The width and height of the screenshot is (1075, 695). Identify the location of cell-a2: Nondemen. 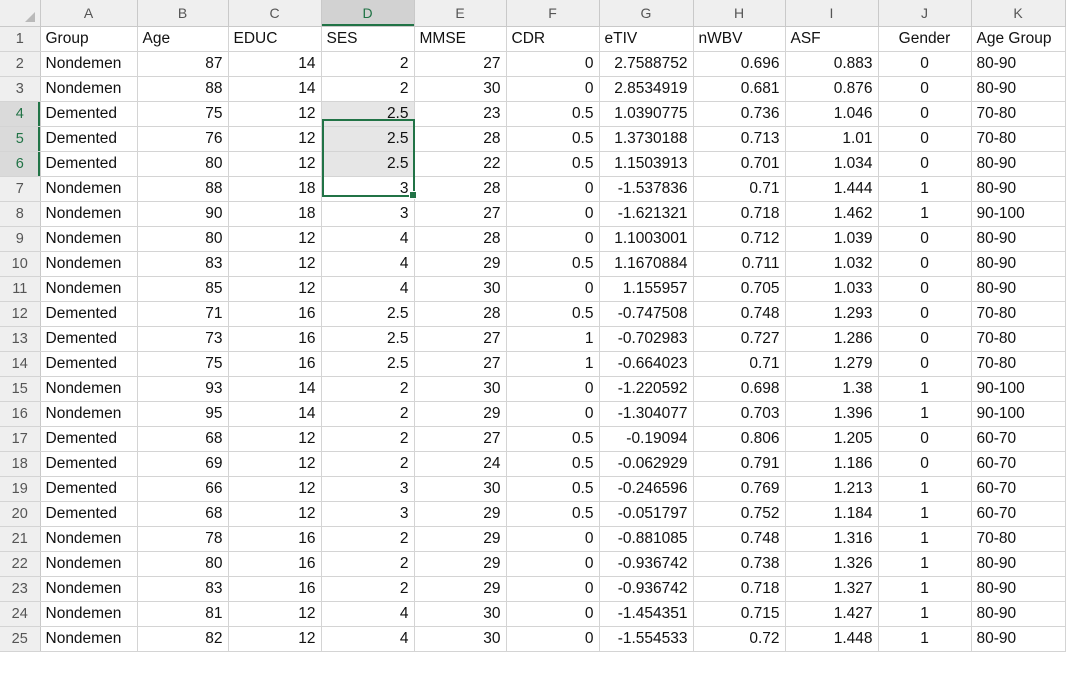
(89, 64).